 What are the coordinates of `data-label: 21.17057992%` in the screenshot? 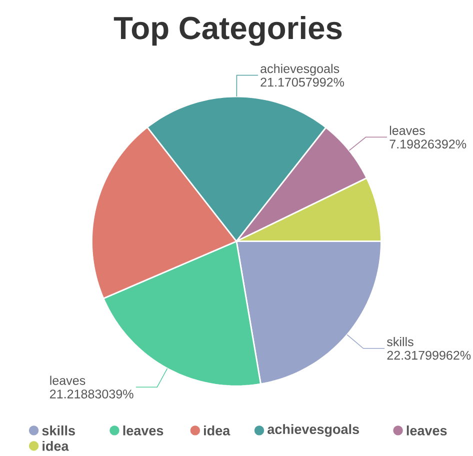 It's located at (302, 82).